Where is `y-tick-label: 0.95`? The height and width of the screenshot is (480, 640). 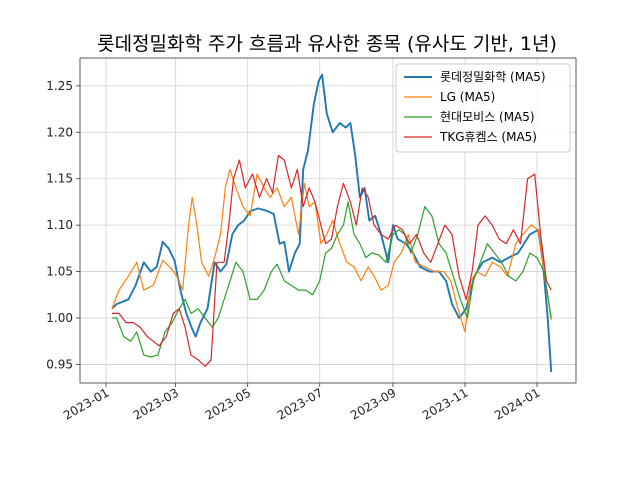
y-tick-label: 0.95 is located at coordinates (59, 364).